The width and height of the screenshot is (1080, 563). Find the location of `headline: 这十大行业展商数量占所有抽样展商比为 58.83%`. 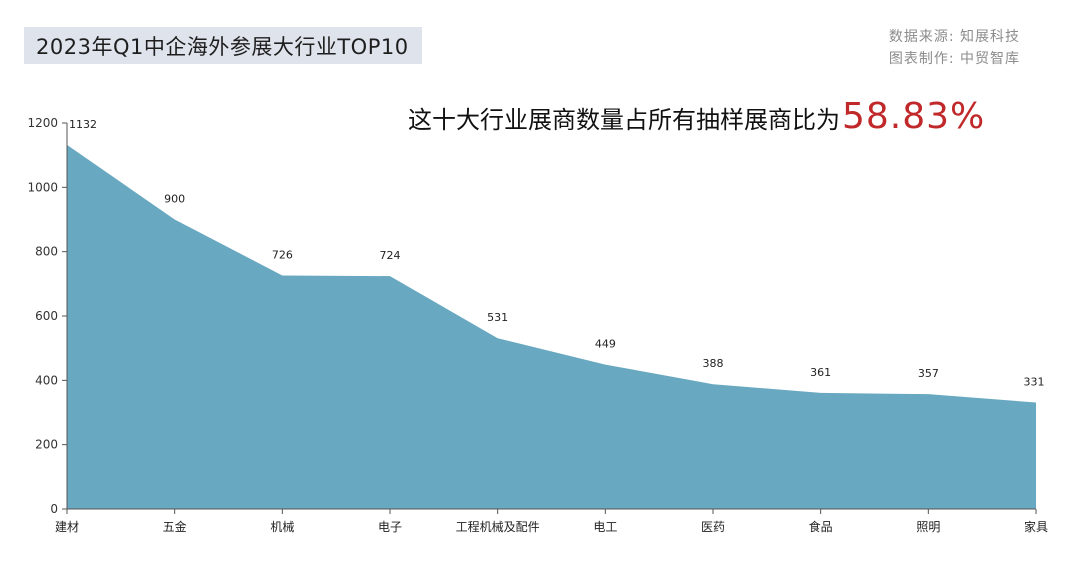

headline: 这十大行业展商数量占所有抽样展商比为 58.83% is located at coordinates (696, 116).